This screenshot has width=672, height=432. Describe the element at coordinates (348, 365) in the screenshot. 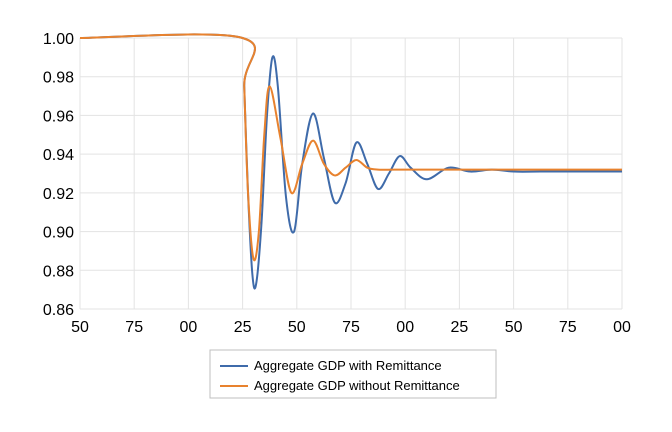

I see `legend-label-with-remittance: Aggregate GDP with Remittance` at that location.